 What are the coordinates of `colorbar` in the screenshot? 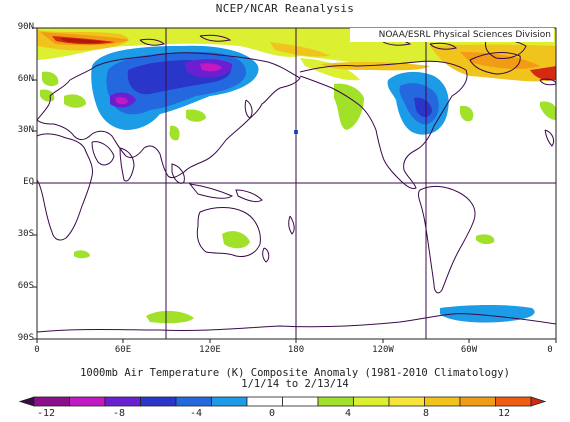 It's located at (282, 401).